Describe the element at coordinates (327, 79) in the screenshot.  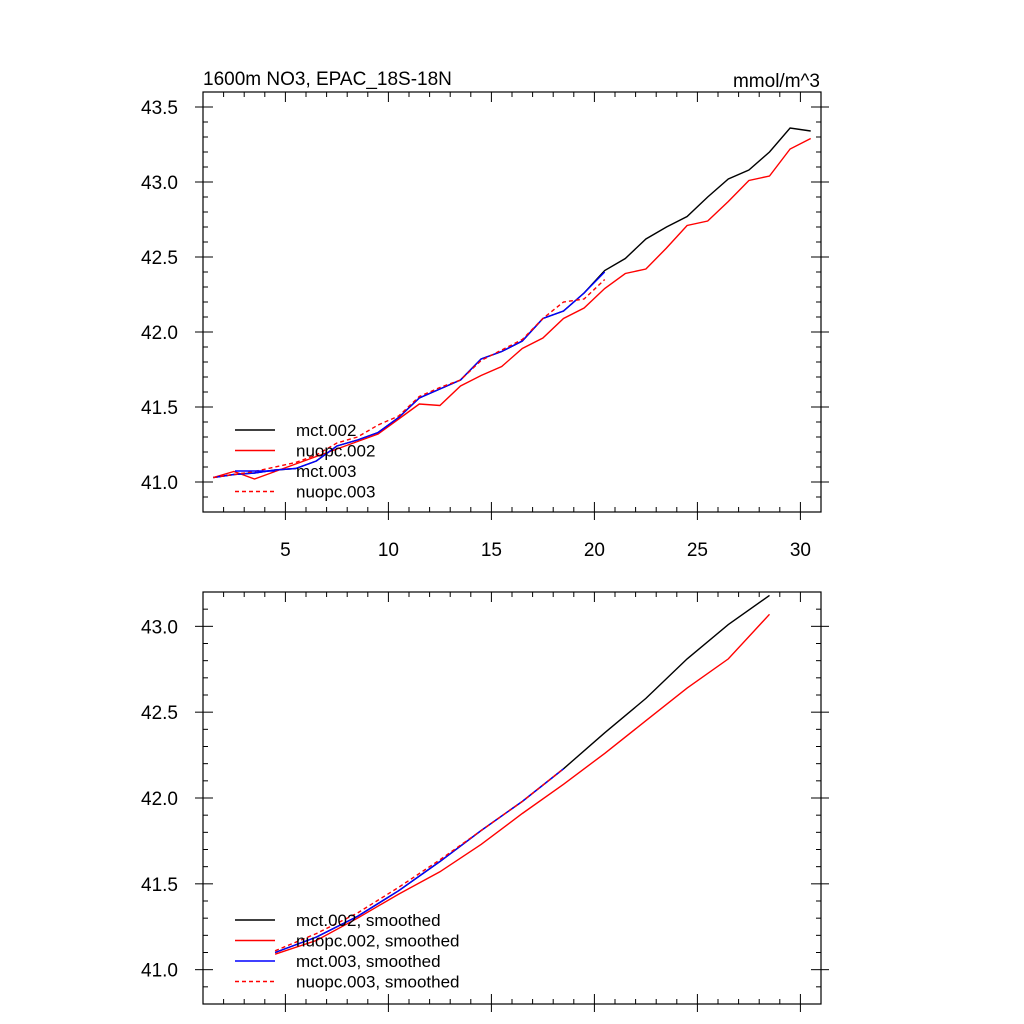
I see `chart-title: 1600m NO3, EPAC_18S-18N` at that location.